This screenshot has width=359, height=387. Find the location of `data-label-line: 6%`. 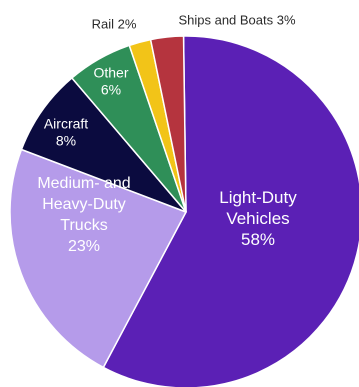

data-label-line: 6% is located at coordinates (111, 89).